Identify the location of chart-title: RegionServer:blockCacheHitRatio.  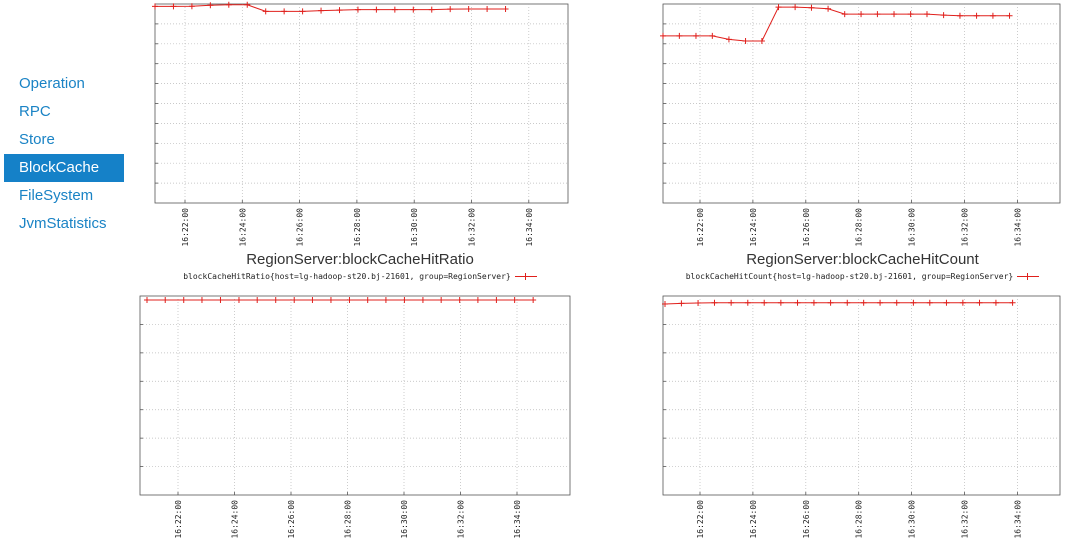
(360, 259).